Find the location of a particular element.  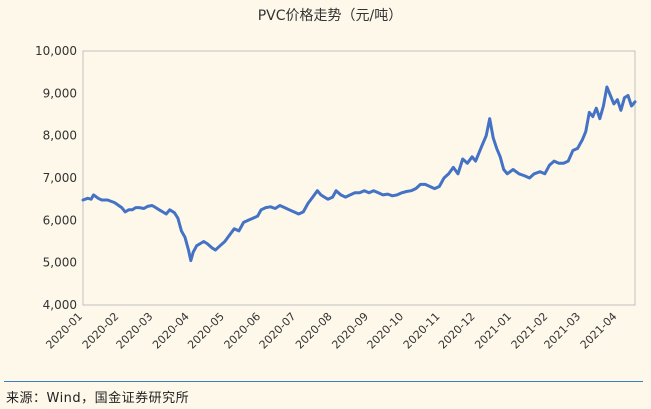

y-tick-label: 4,000 is located at coordinates (60, 305).